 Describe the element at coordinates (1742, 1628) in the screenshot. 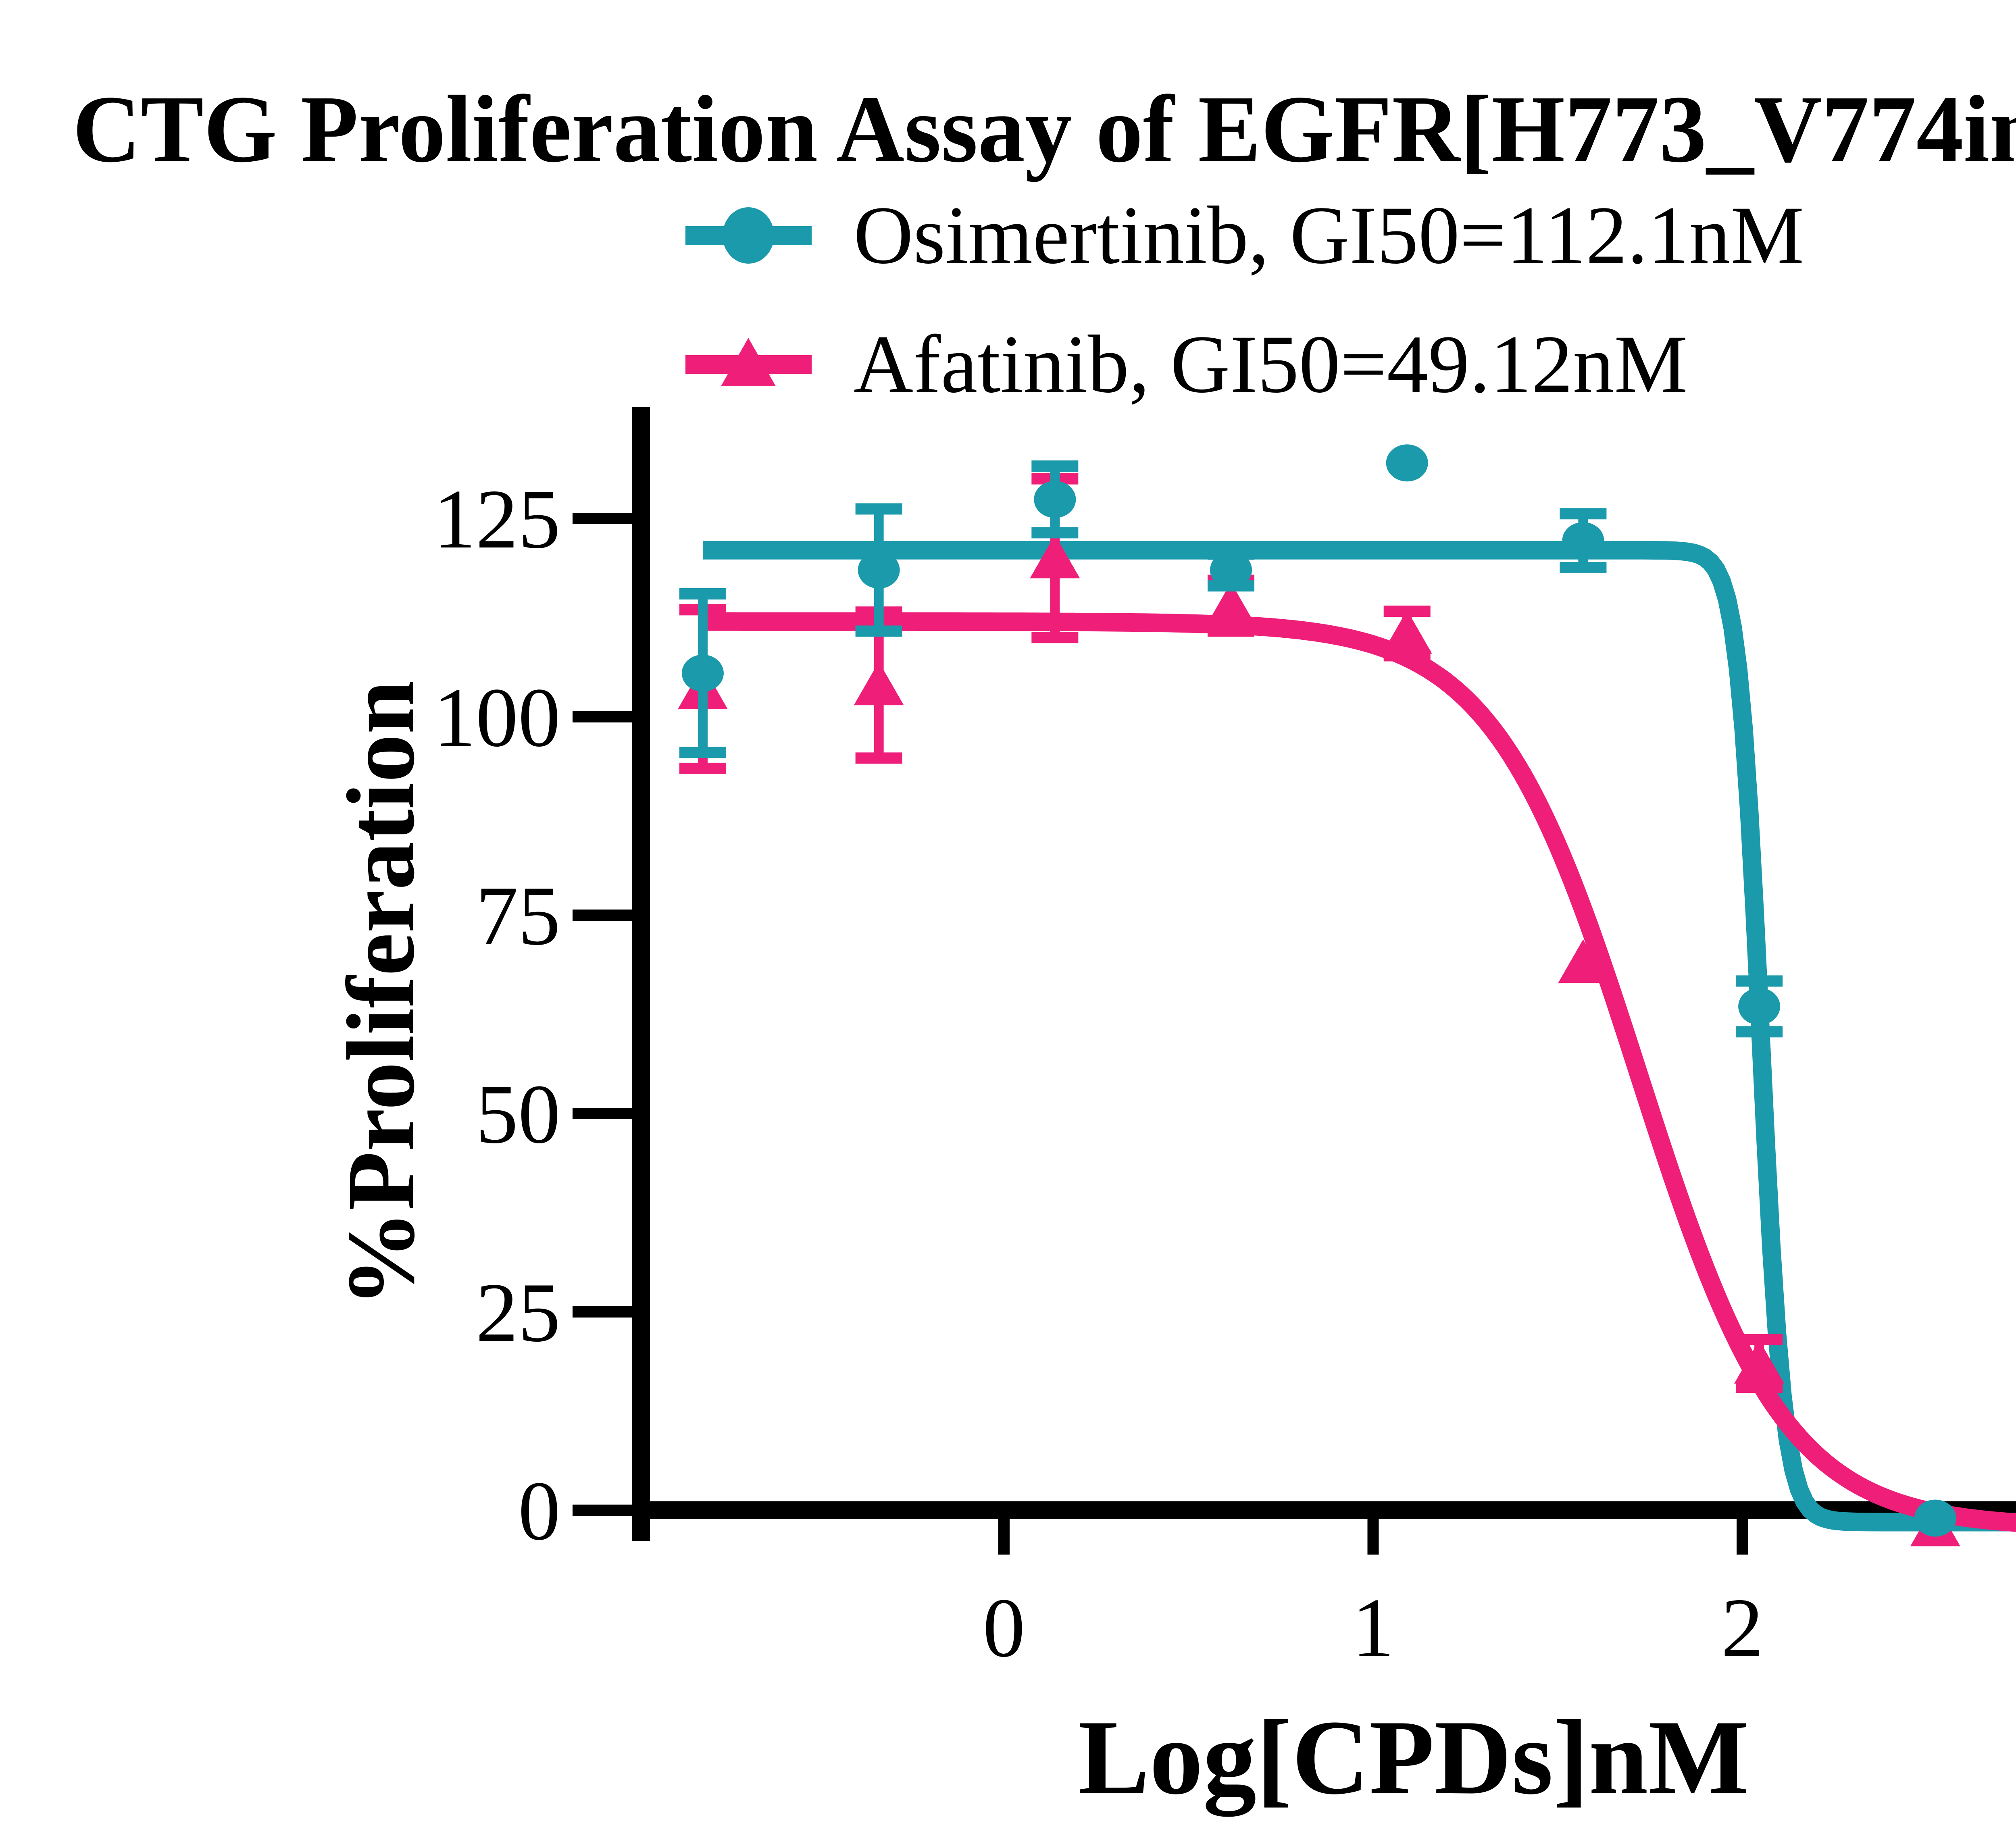

I see `x-tick-label: 2` at that location.